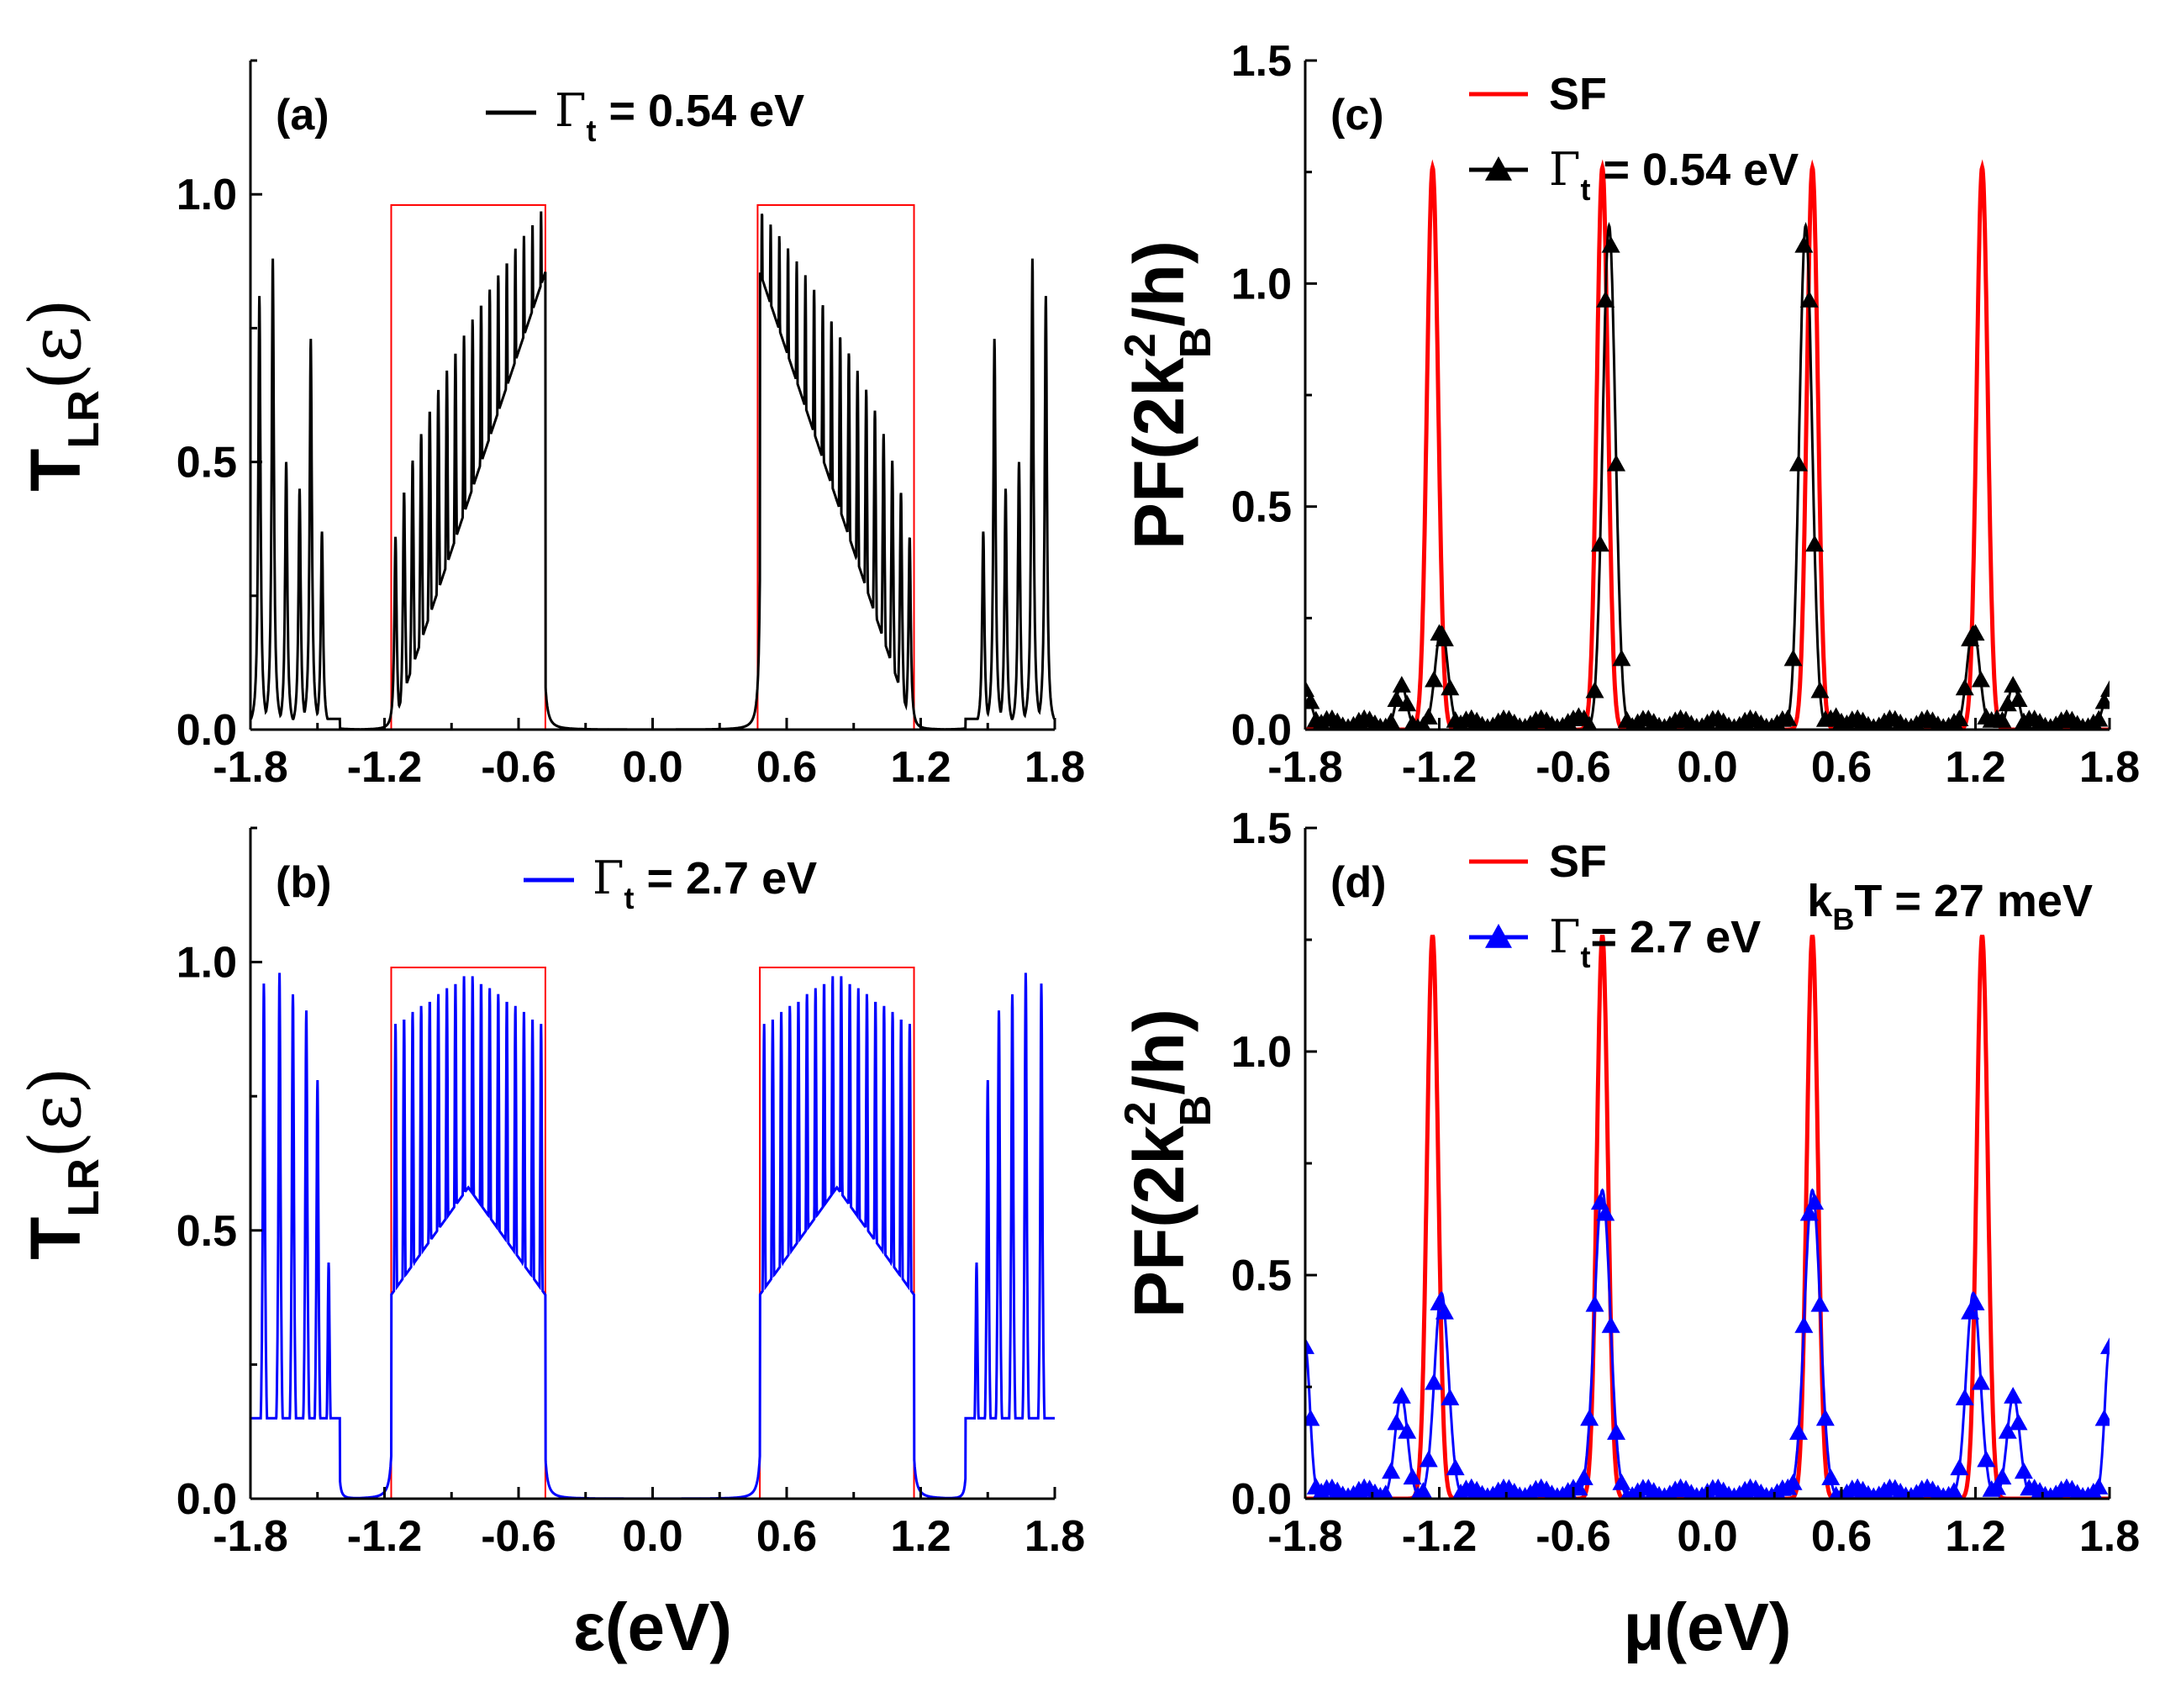  I want to click on y-tick-label: 0.0, so click(207, 1499).